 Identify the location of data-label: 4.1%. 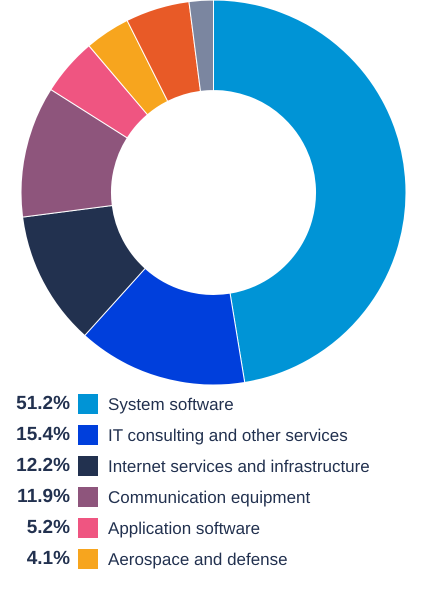
(48, 559).